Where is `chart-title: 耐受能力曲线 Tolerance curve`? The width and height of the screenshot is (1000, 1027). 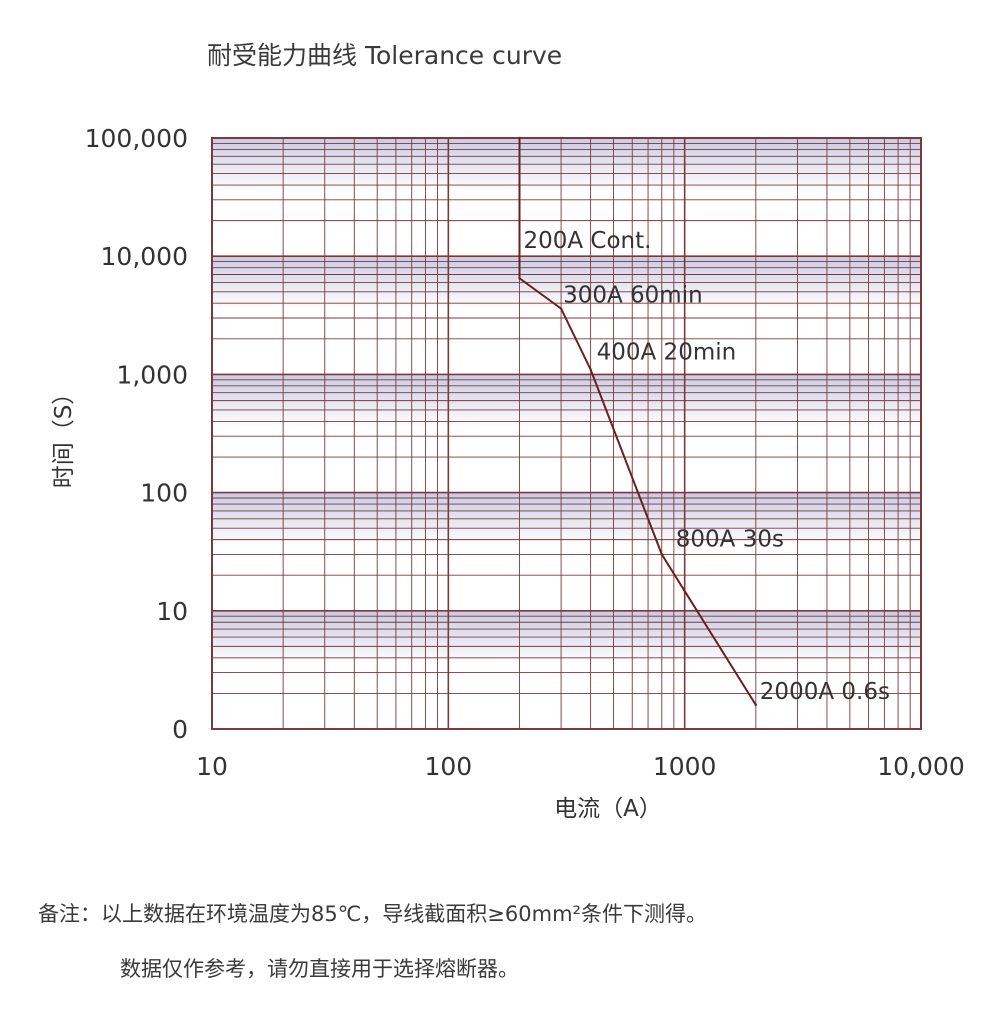
chart-title: 耐受能力曲线 Tolerance curve is located at coordinates (385, 55).